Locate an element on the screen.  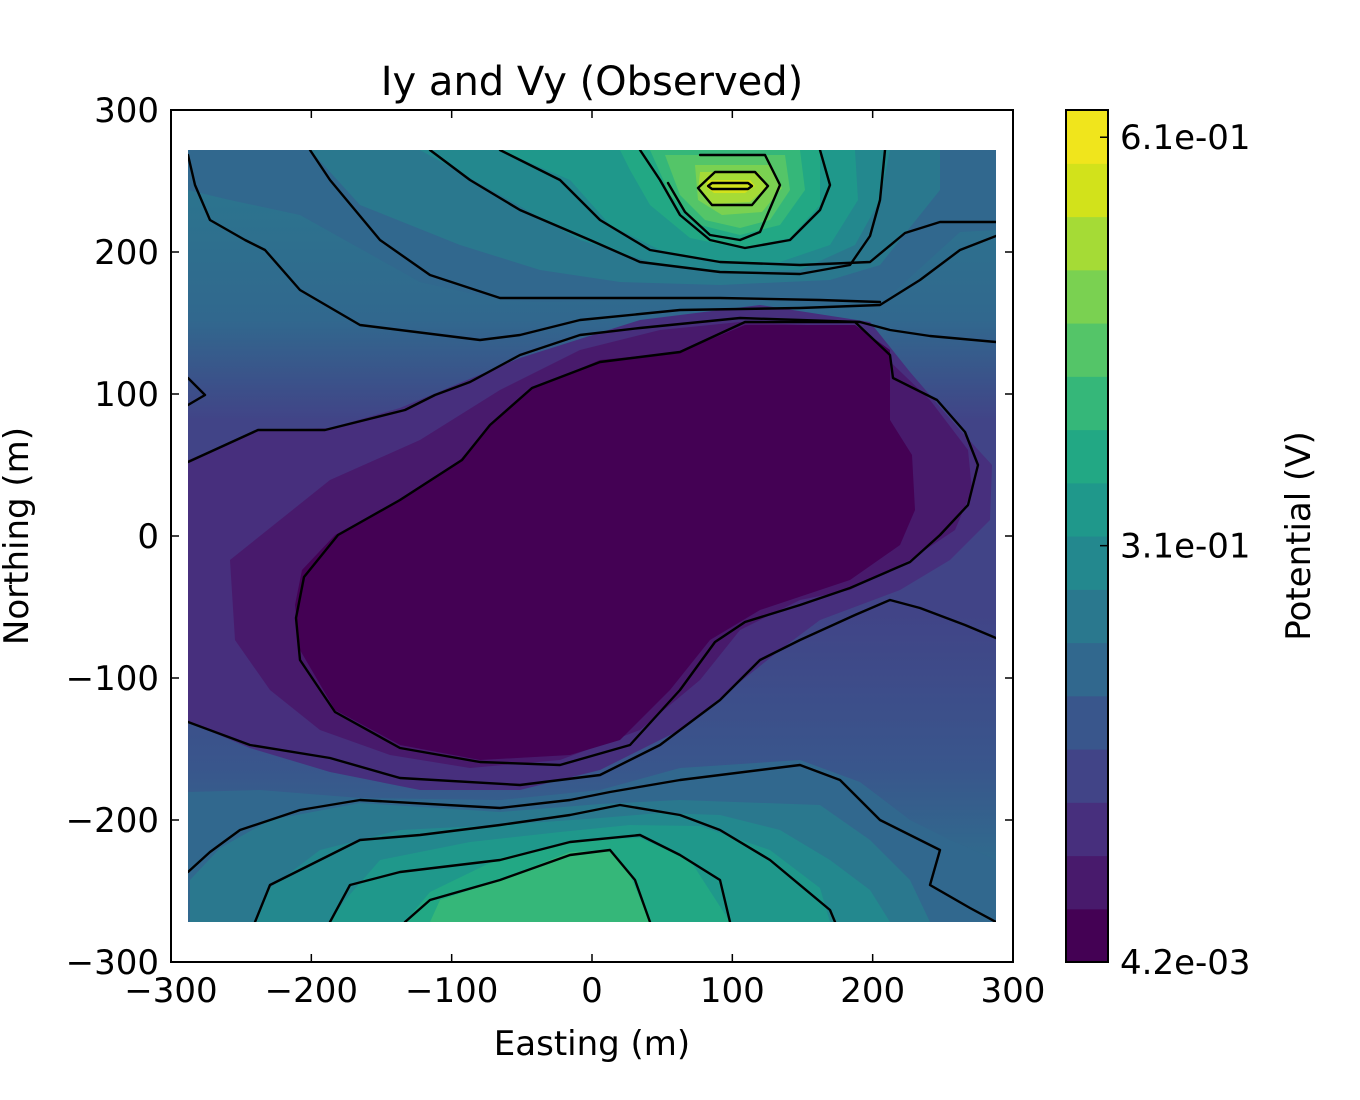
y-tick-label: 100 is located at coordinates (126, 395).